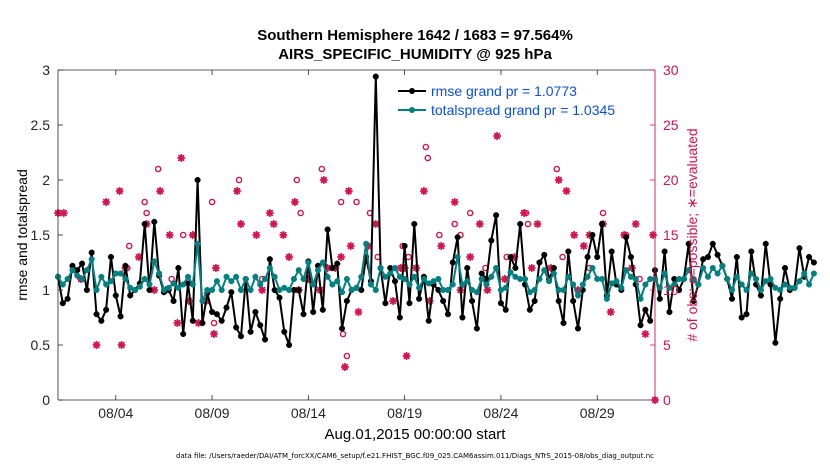 The width and height of the screenshot is (830, 470). Describe the element at coordinates (404, 413) in the screenshot. I see `x-tick-label: 08/19` at that location.